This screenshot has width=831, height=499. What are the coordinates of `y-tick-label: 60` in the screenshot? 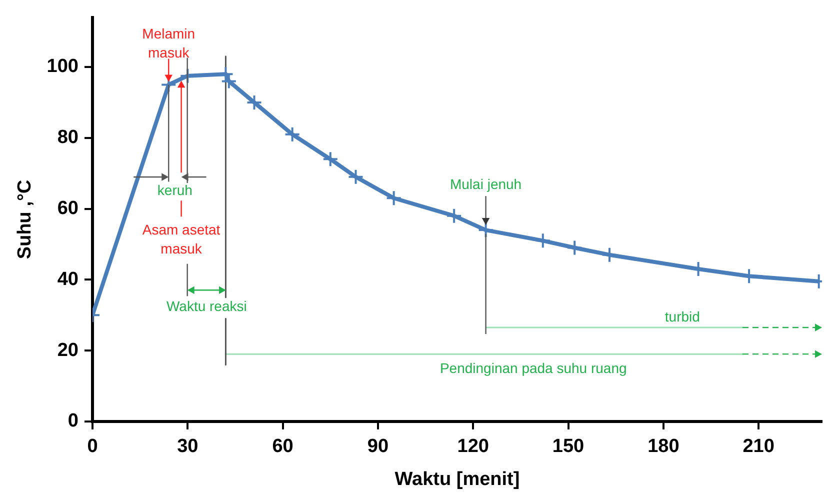 It's located at (67, 209).